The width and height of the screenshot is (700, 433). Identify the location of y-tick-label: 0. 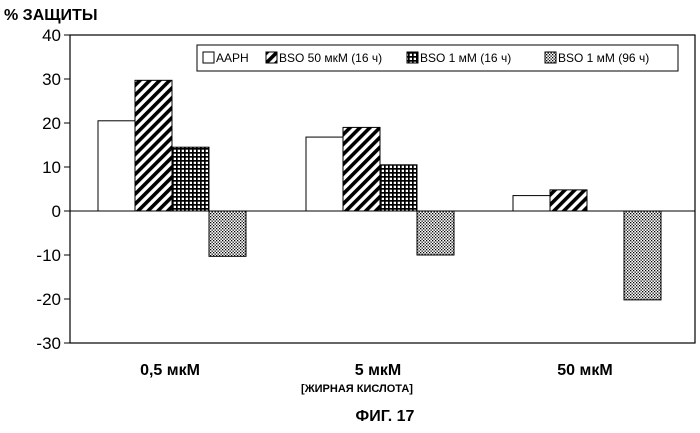
(56, 211).